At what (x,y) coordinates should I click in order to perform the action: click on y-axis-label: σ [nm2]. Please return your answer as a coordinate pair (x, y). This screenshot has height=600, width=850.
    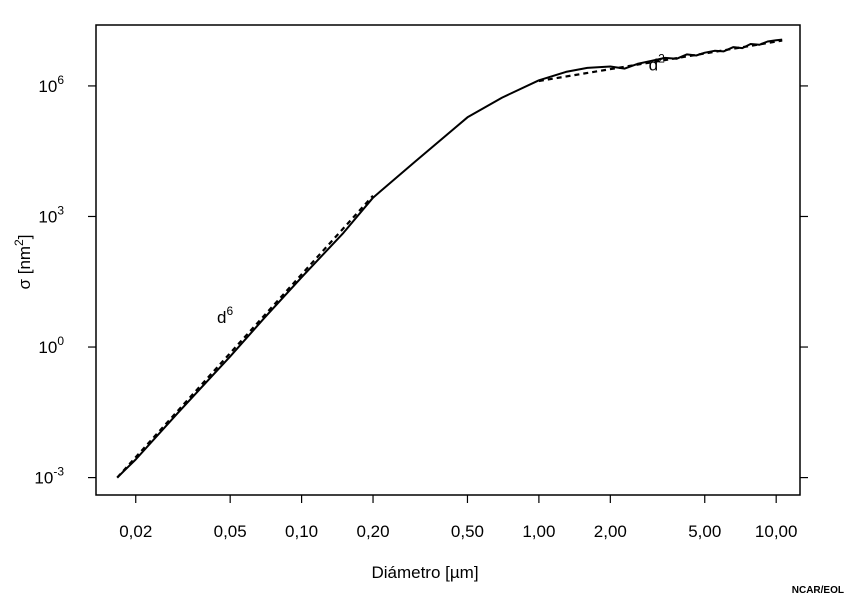
    Looking at the image, I should click on (23, 262).